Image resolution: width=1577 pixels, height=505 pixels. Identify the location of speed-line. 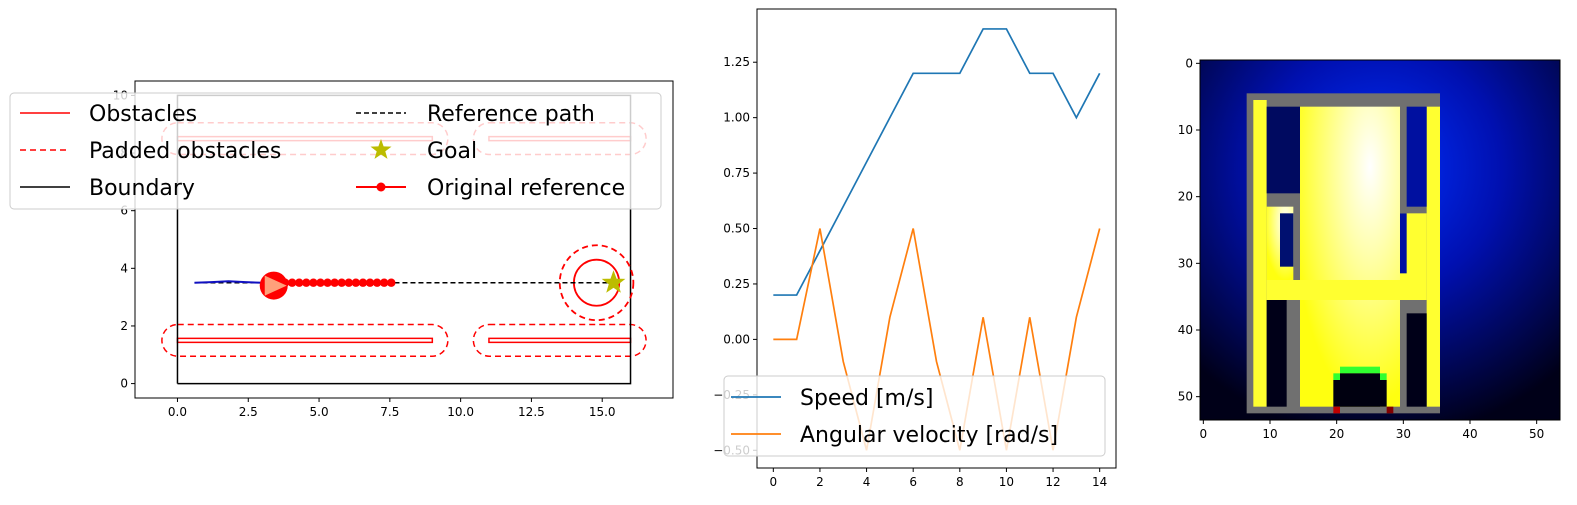
(937, 162).